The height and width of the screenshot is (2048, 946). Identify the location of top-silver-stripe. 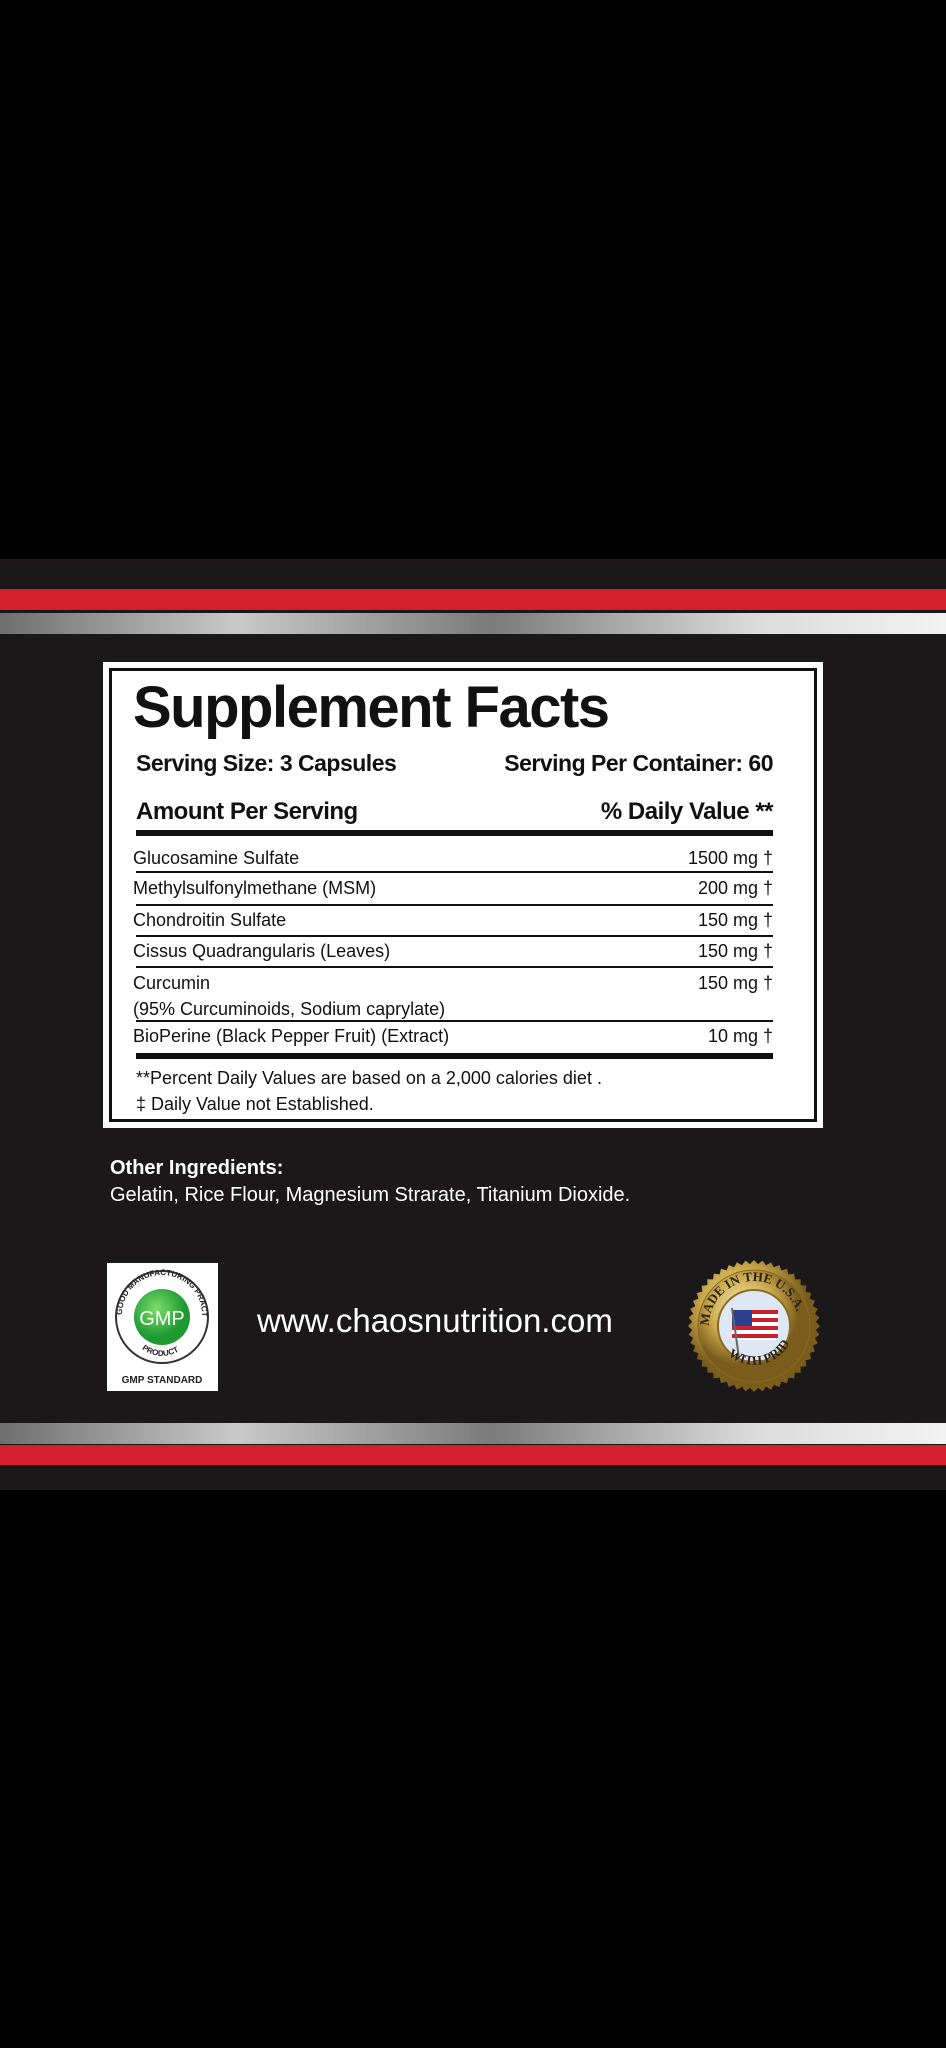
(473, 623).